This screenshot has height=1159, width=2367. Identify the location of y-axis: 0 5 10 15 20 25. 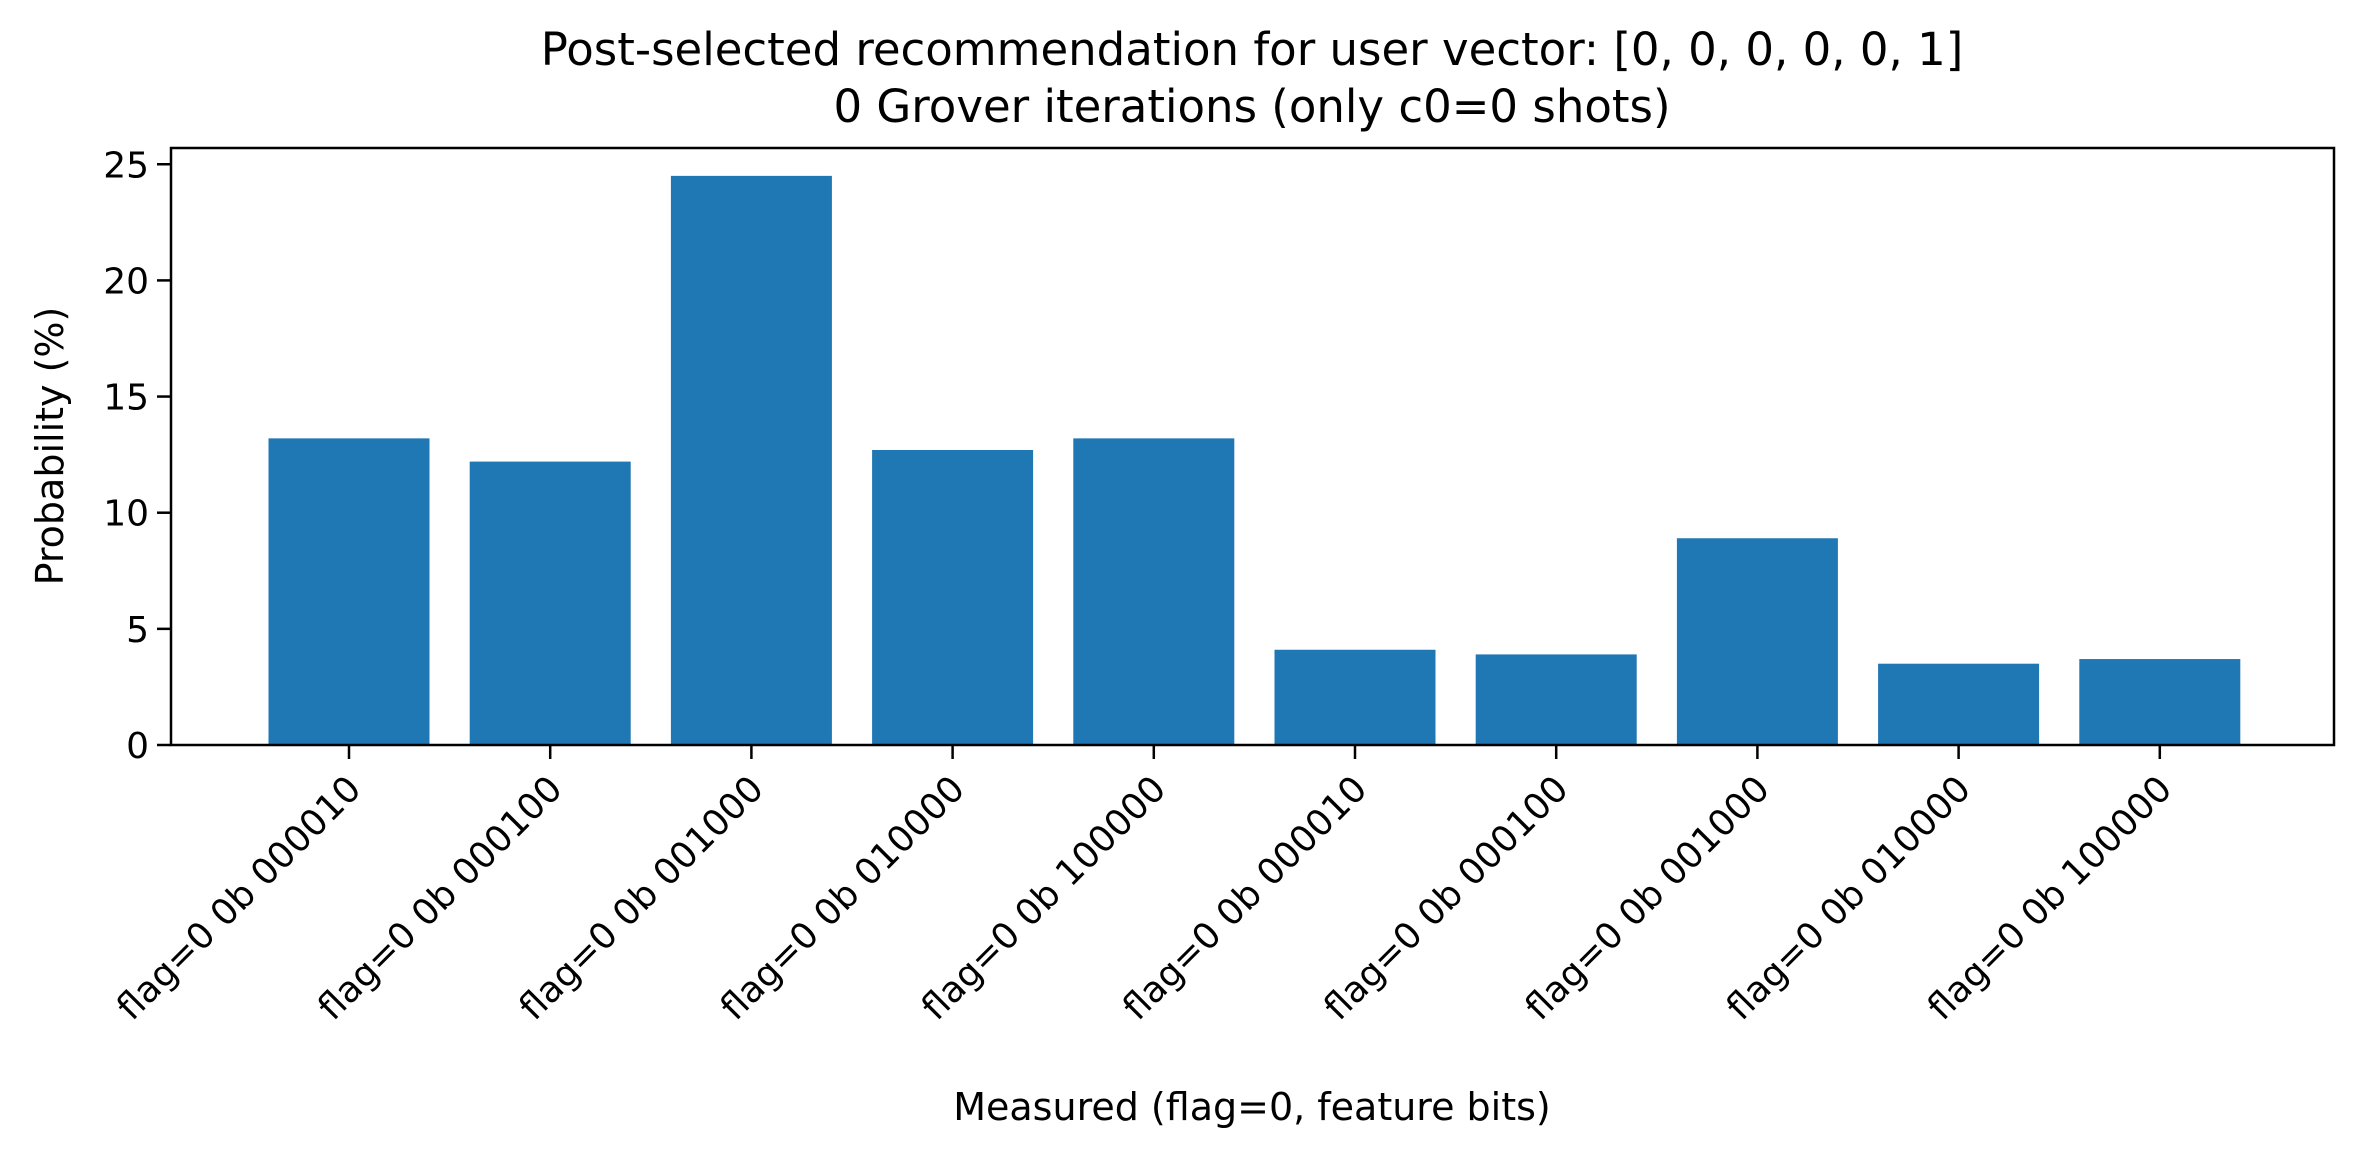
(137, 456).